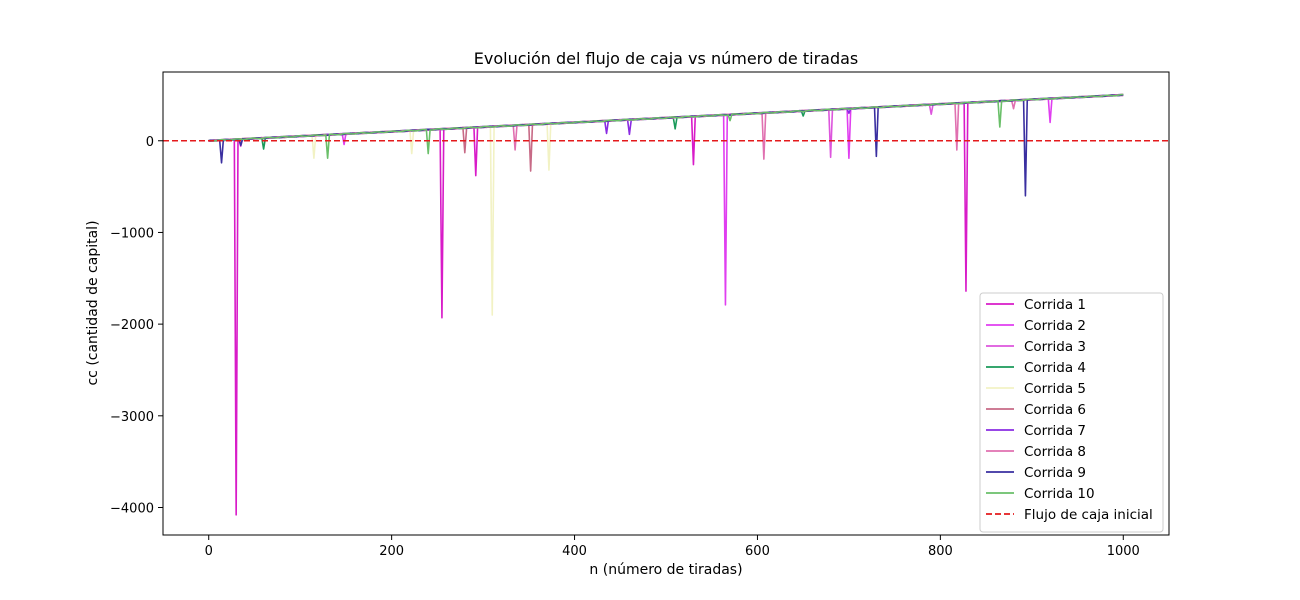 This screenshot has width=1300, height=600. What do you see at coordinates (132, 417) in the screenshot?
I see `y-tick-label: −3000` at bounding box center [132, 417].